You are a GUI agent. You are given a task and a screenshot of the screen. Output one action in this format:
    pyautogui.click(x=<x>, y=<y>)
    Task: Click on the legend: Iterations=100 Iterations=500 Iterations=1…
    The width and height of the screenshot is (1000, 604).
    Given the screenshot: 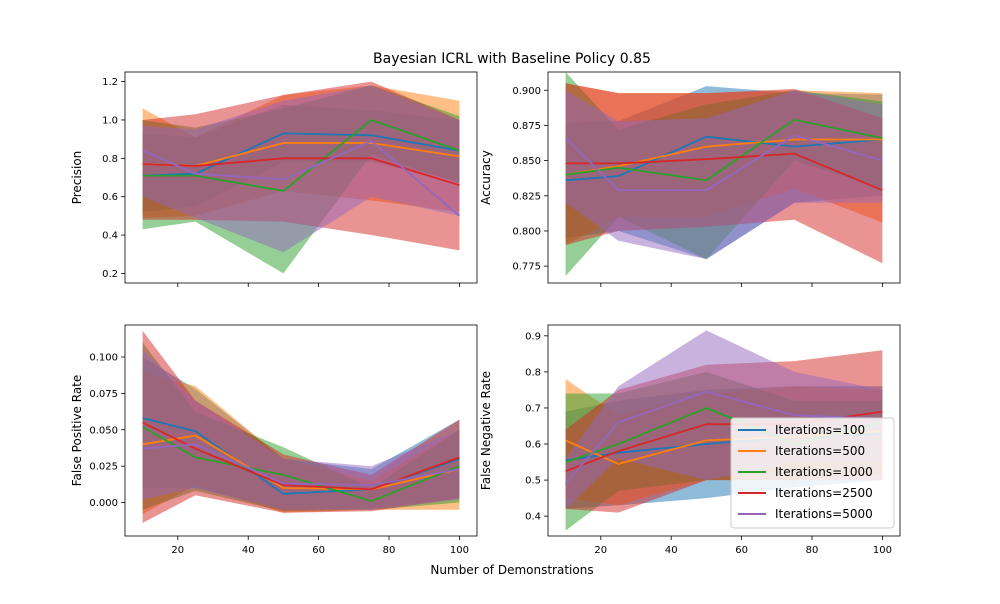 What is the action you would take?
    pyautogui.click(x=812, y=473)
    